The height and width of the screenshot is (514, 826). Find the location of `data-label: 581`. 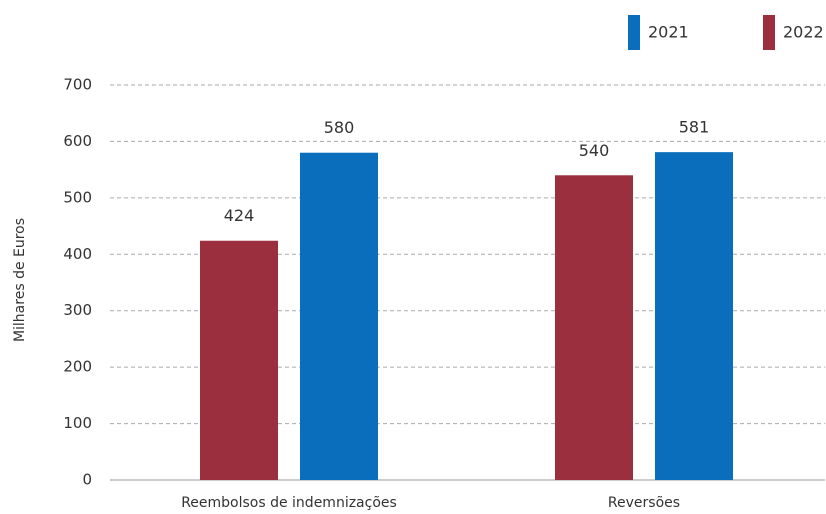

data-label: 581 is located at coordinates (694, 127).